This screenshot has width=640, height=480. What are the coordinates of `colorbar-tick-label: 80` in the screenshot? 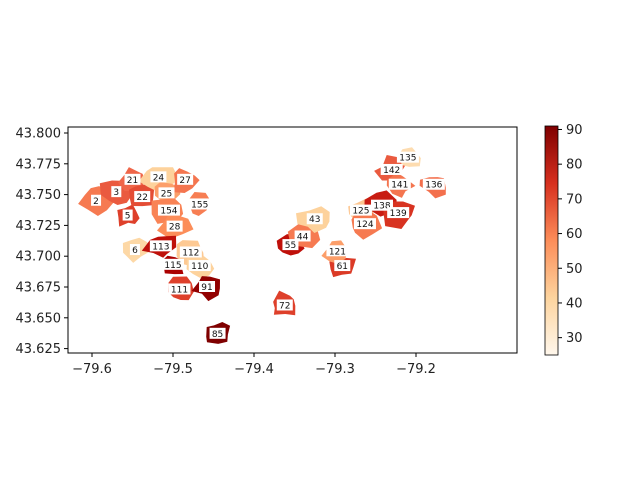 It's located at (574, 165).